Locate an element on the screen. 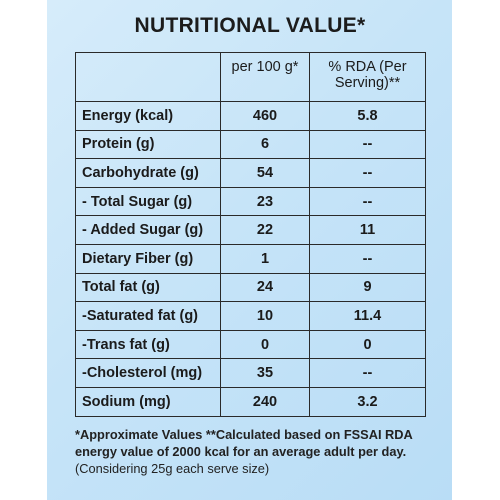  table-row: Dietary Fiber (g) 1 -- is located at coordinates (250, 258).